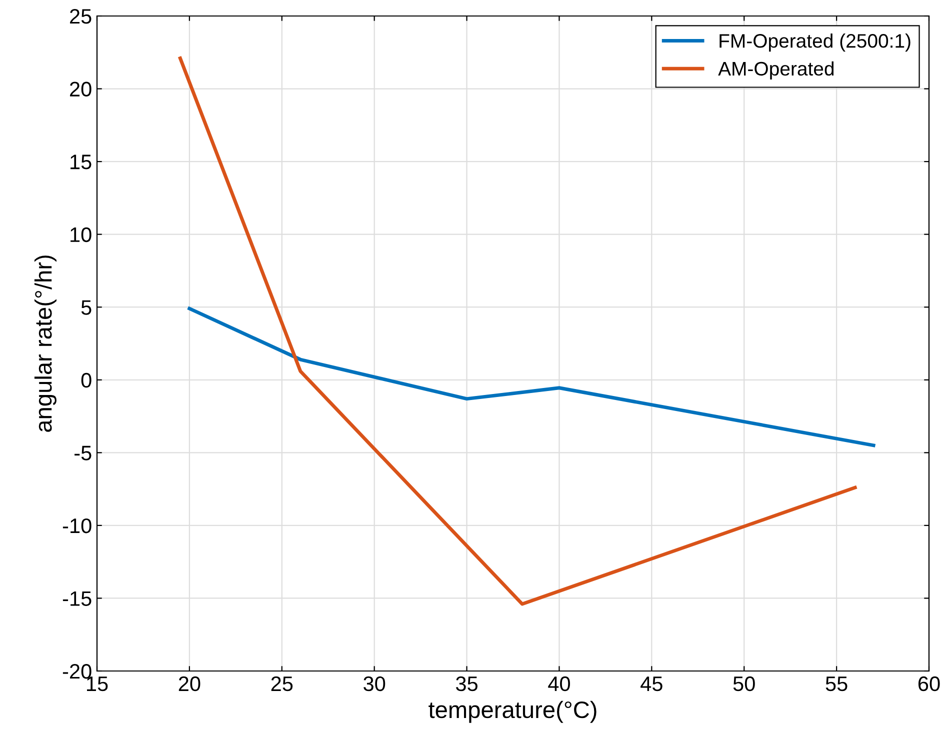 The width and height of the screenshot is (946, 753). I want to click on y-tick-label: 5, so click(86, 307).